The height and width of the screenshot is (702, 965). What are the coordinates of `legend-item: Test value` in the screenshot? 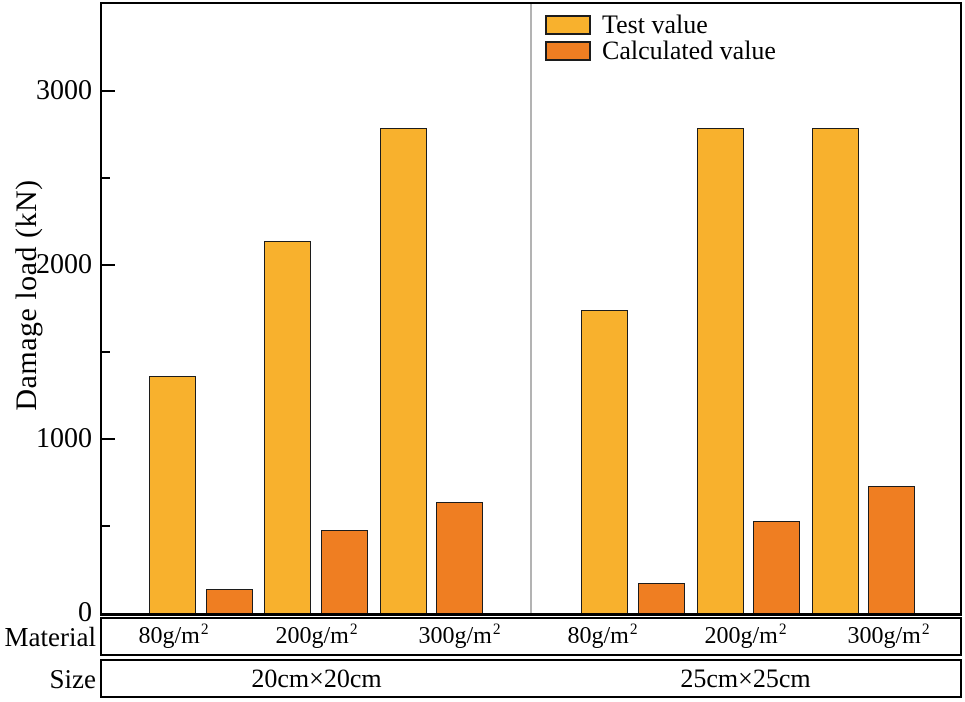 It's located at (660, 24).